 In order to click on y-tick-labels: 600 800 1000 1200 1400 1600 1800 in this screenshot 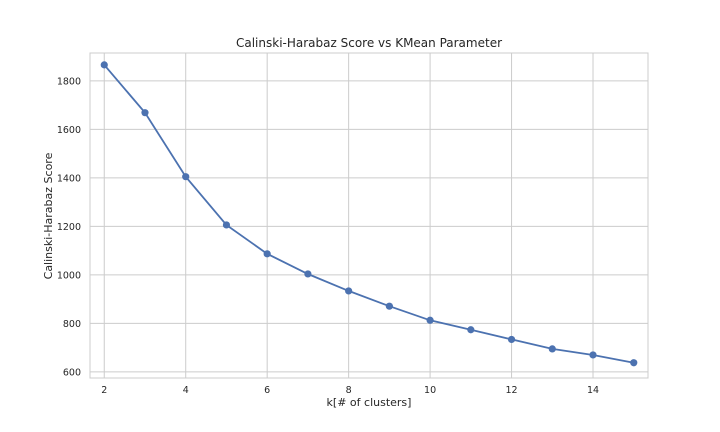, I will do `click(69, 227)`.